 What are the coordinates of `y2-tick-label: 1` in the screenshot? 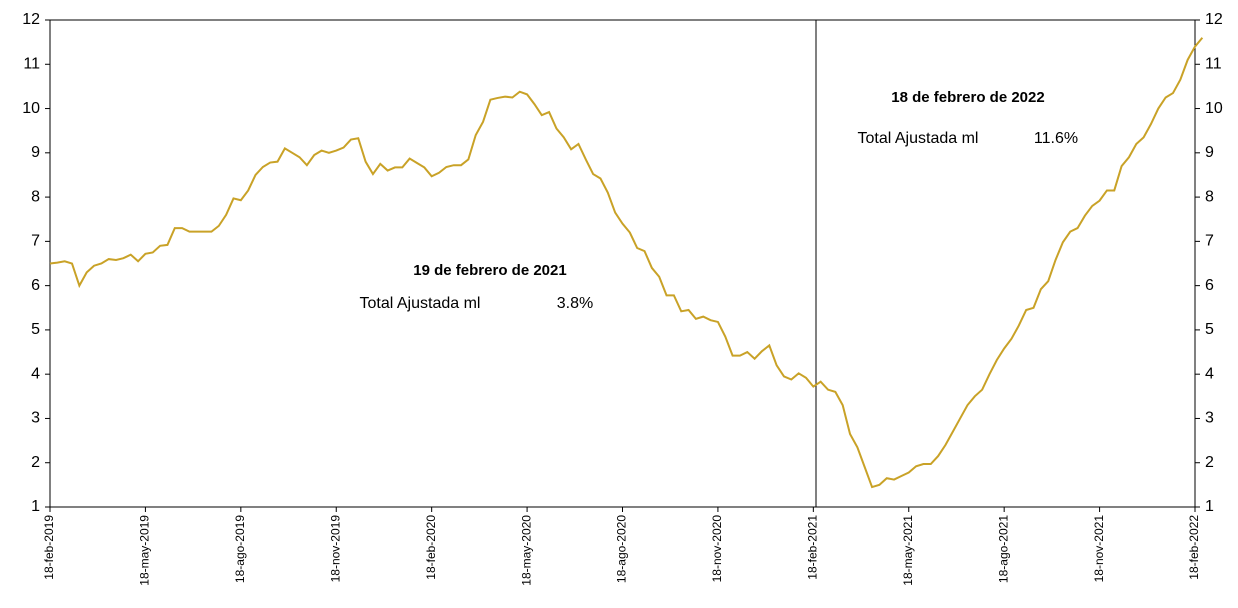 It's located at (1209, 506).